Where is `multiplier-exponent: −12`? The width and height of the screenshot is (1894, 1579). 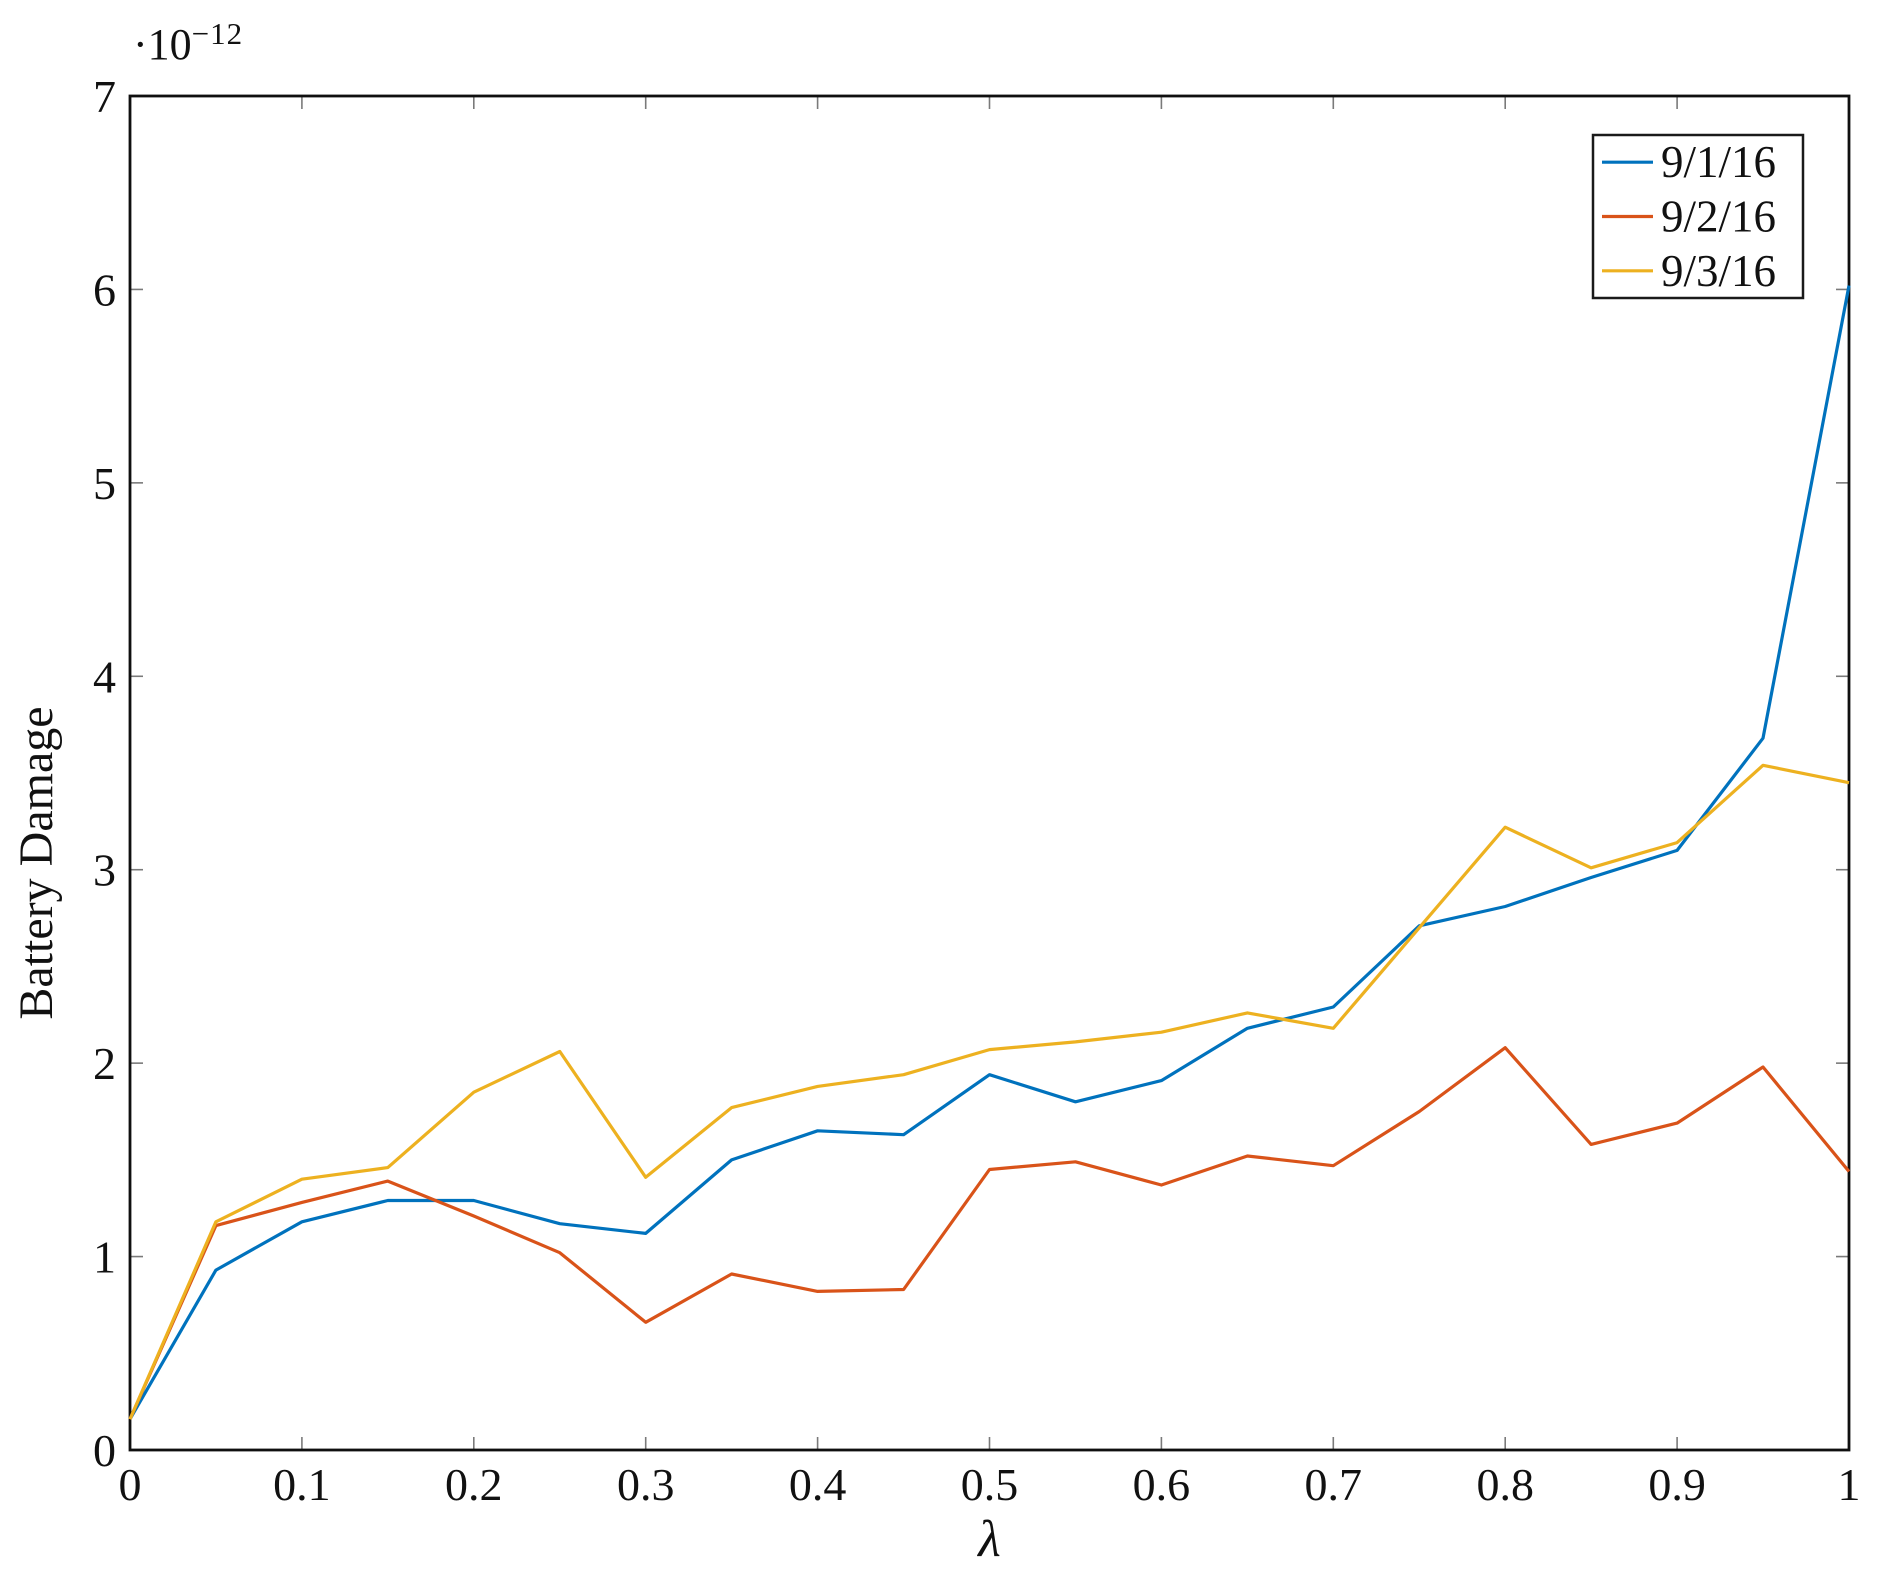 multiplier-exponent: −12 is located at coordinates (217, 33).